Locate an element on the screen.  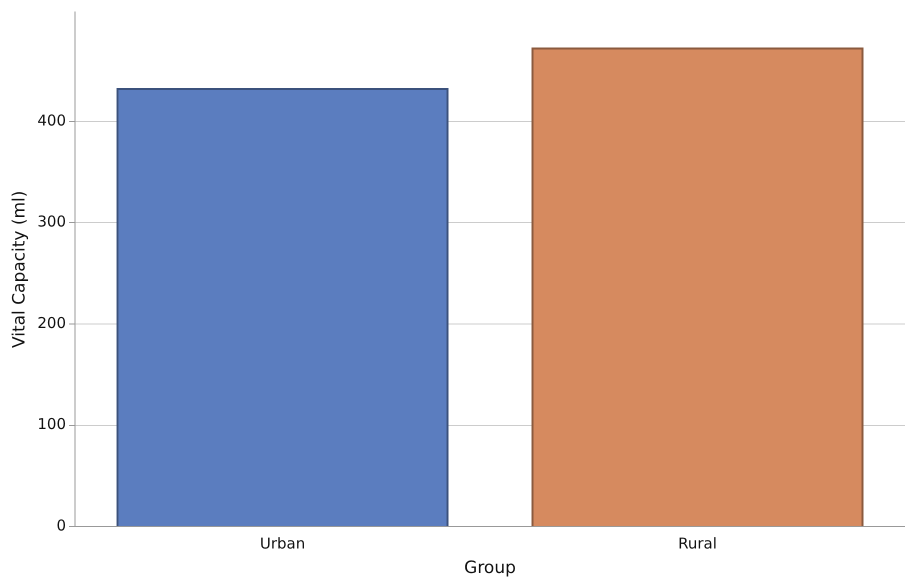
x-axis-title: Group is located at coordinates (490, 568).